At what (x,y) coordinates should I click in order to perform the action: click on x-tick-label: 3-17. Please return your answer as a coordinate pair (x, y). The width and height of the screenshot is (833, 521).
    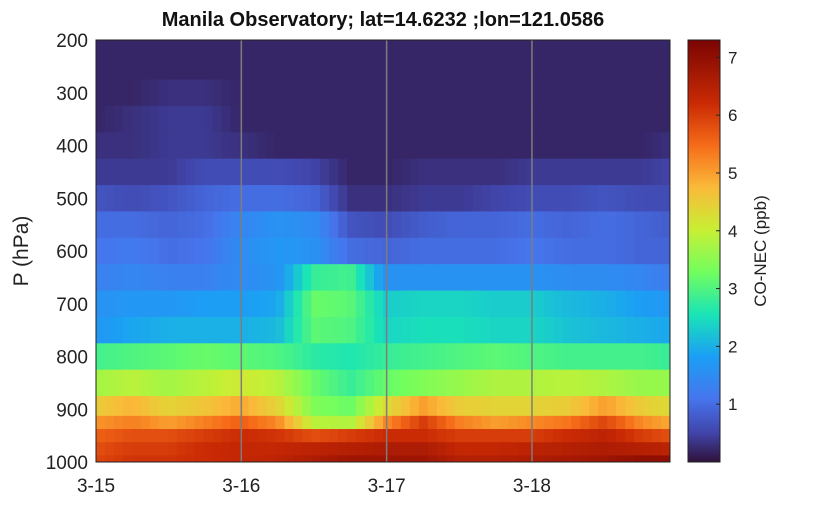
    Looking at the image, I should click on (387, 486).